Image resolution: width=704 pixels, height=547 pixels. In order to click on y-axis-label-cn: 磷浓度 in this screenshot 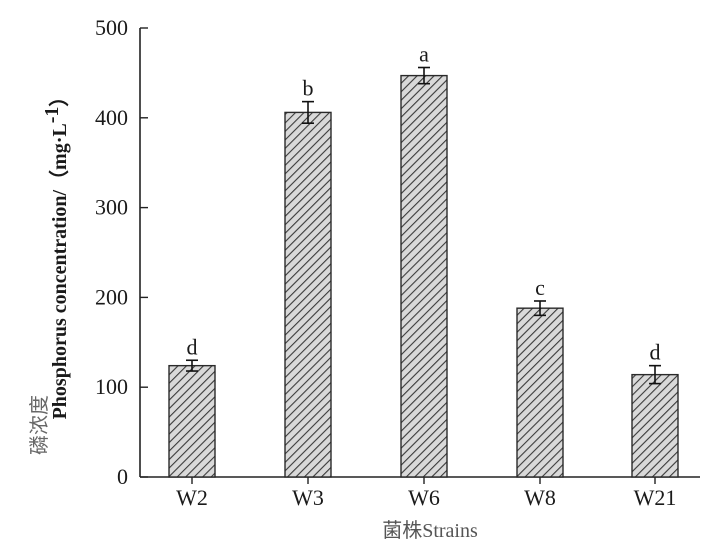, I will do `click(39, 425)`.